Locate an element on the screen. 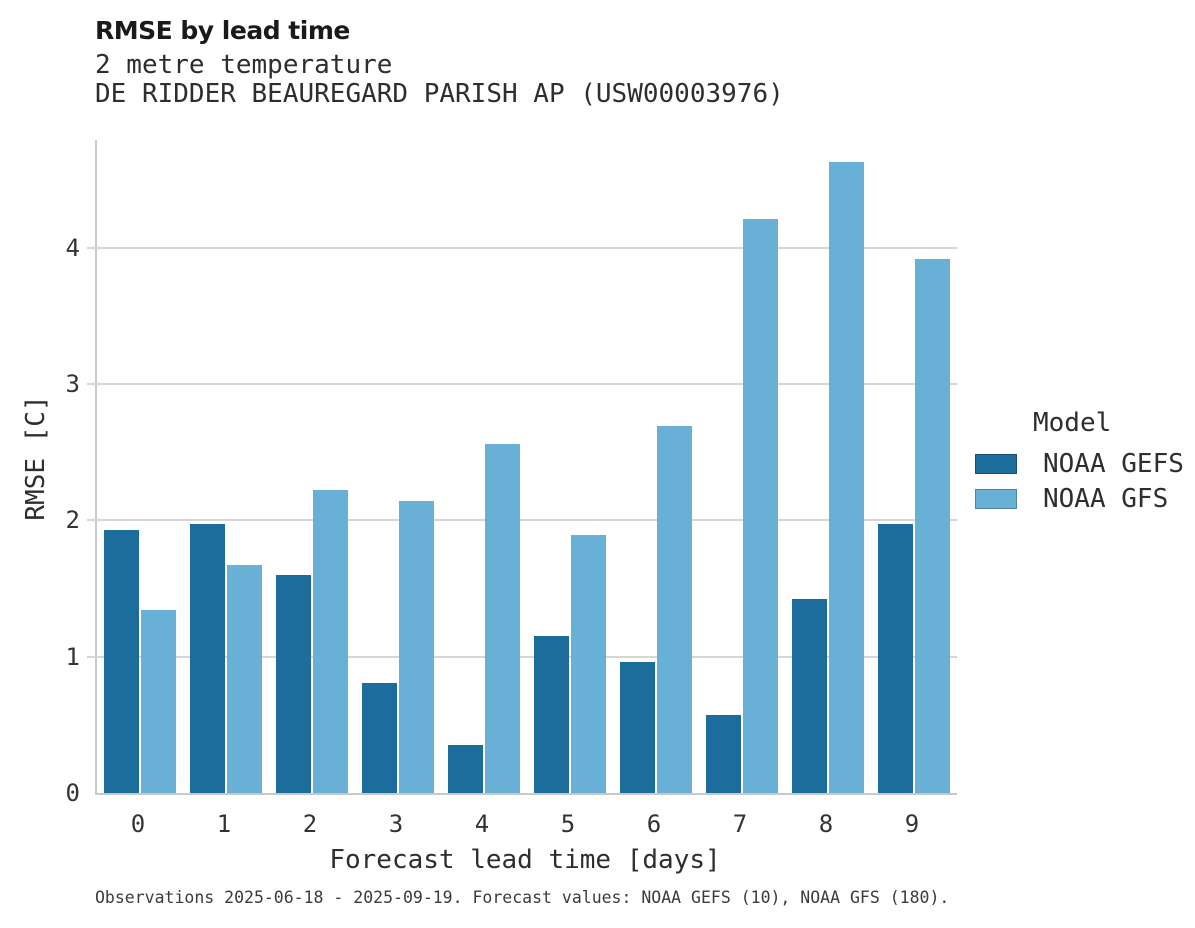  x-tick-label-2: 2 is located at coordinates (310, 824).